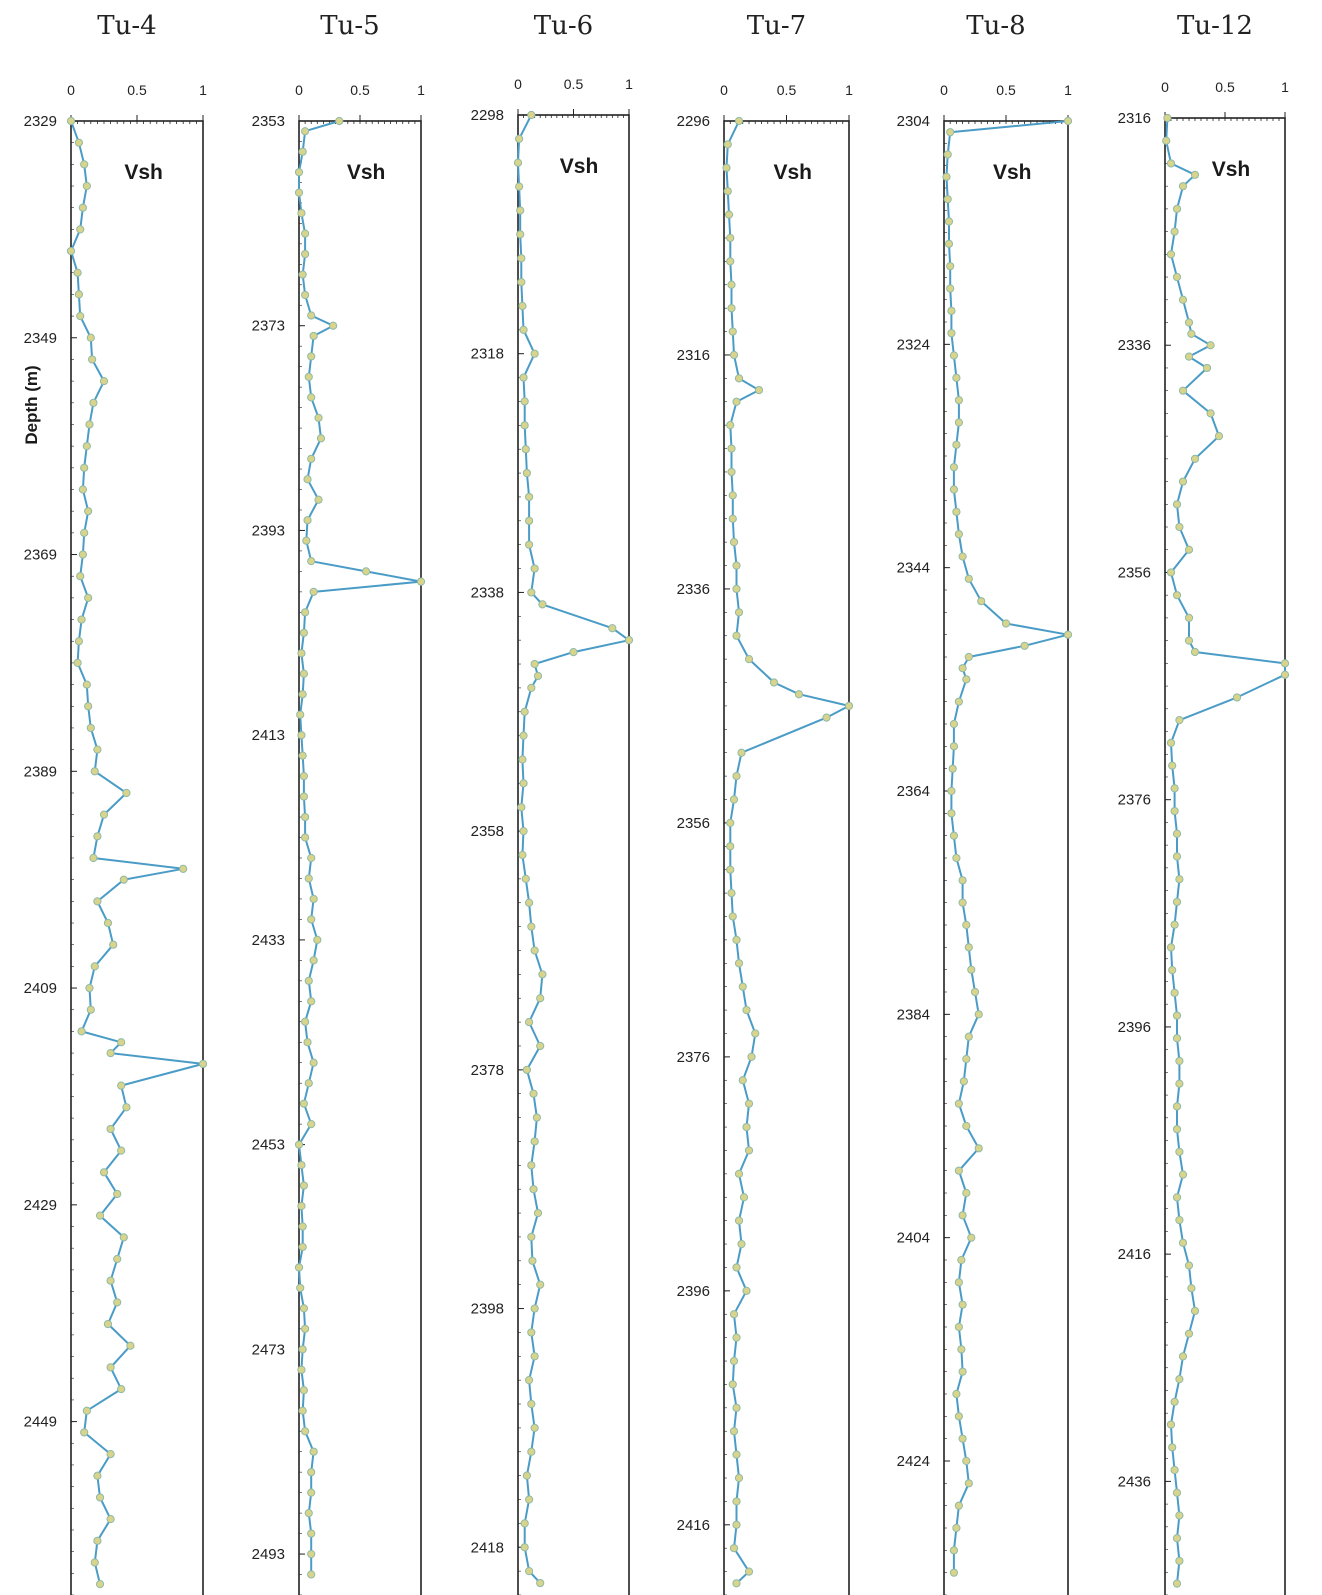 The height and width of the screenshot is (1595, 1322). I want to click on depth-tick-label: 2396, so click(693, 1291).